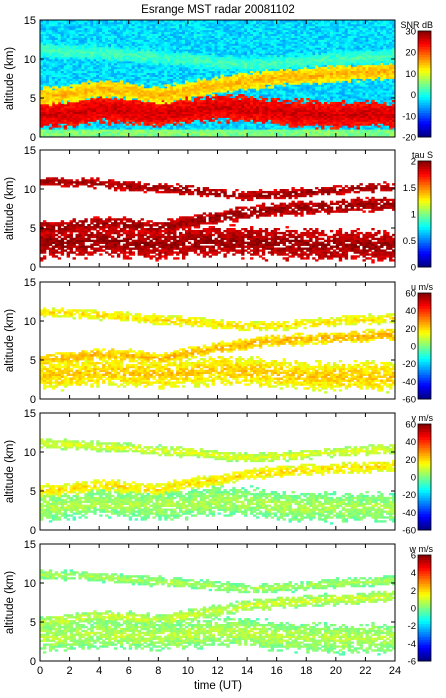 The image size is (446, 698). What do you see at coordinates (218, 686) in the screenshot?
I see `x-axis-title: time (UT)` at bounding box center [218, 686].